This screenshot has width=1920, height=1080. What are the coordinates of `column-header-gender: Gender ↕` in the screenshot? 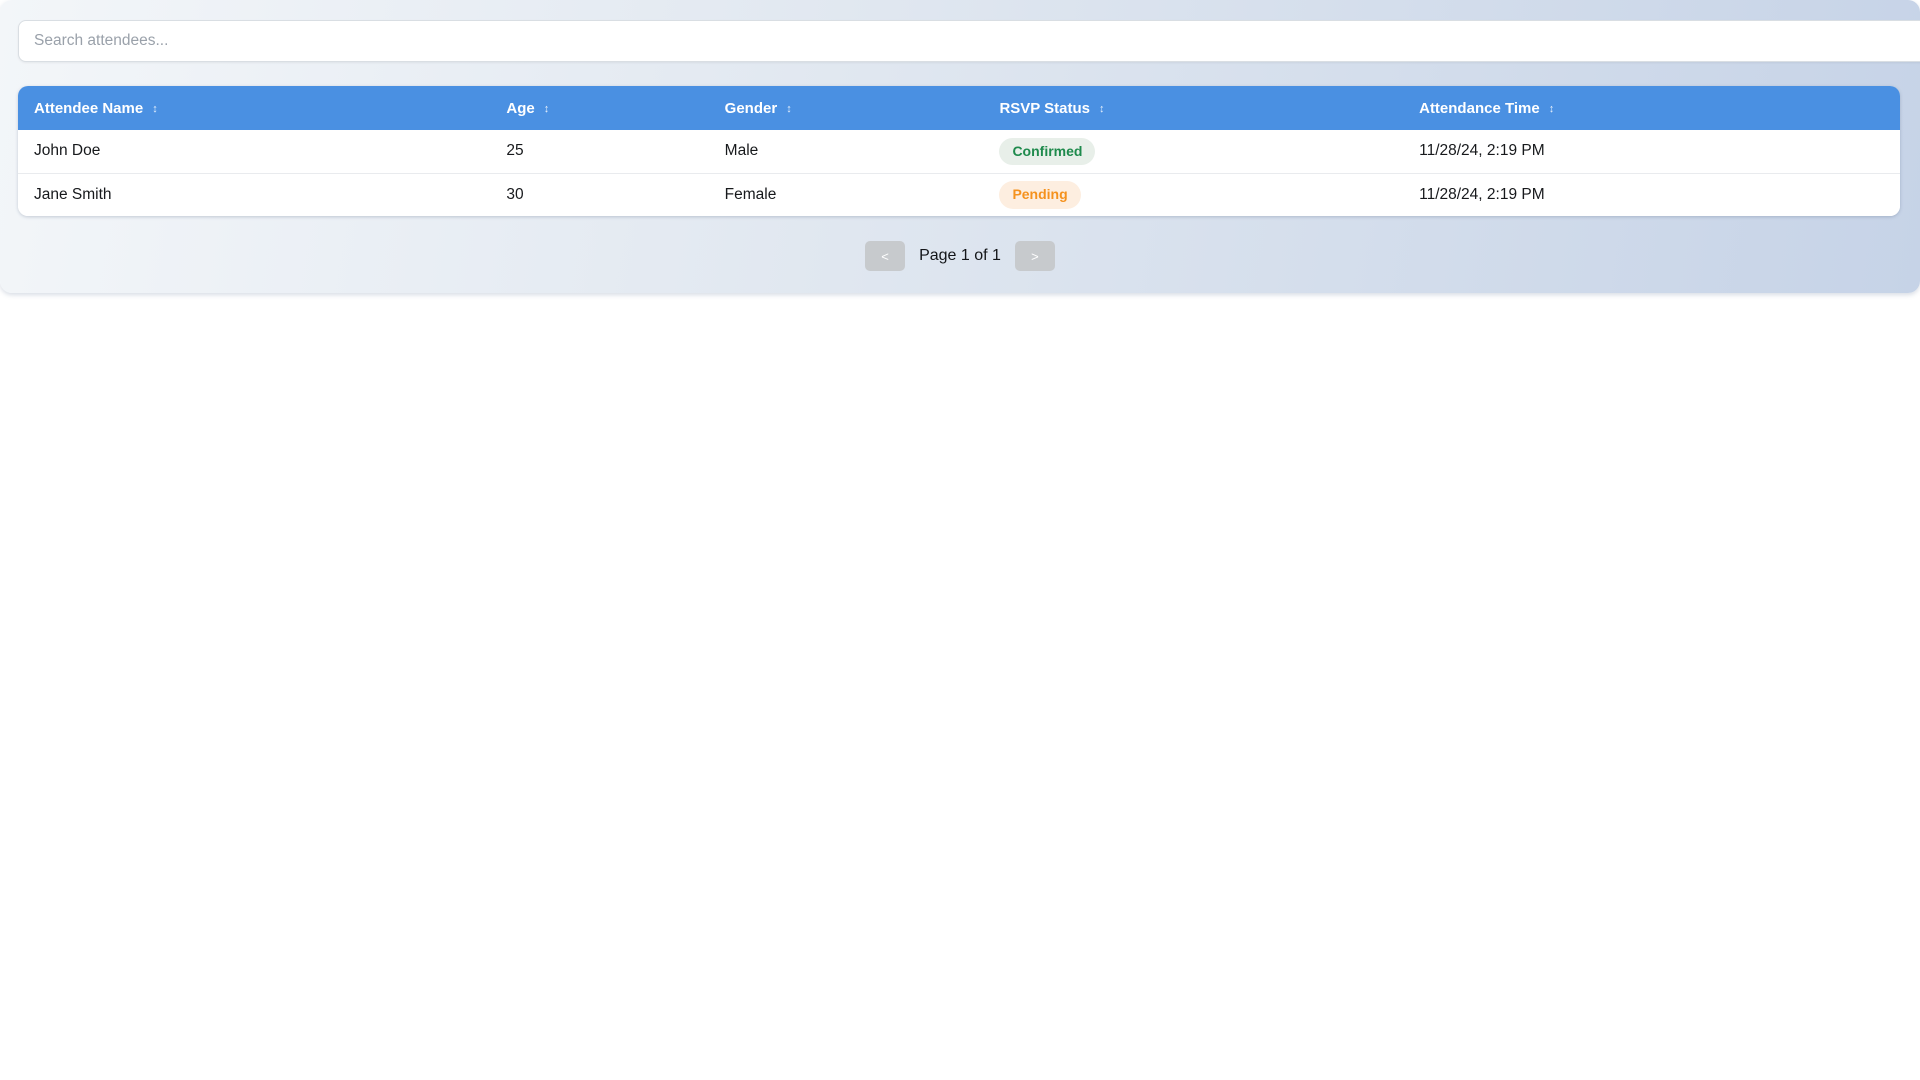 It's located at (846, 108).